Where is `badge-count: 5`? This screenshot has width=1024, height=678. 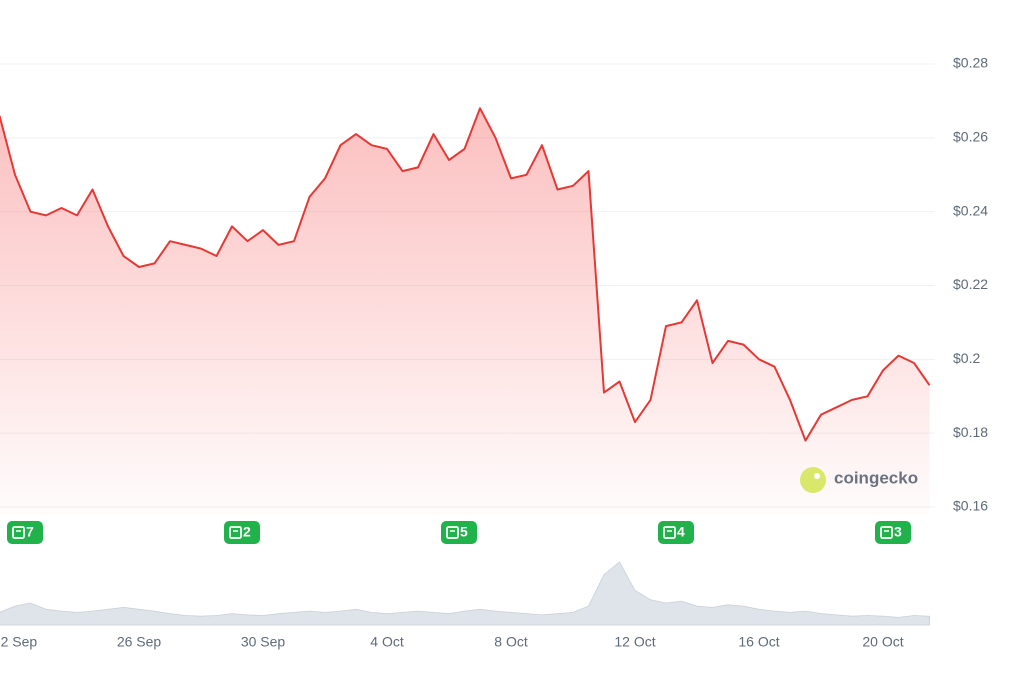
badge-count: 5 is located at coordinates (464, 532).